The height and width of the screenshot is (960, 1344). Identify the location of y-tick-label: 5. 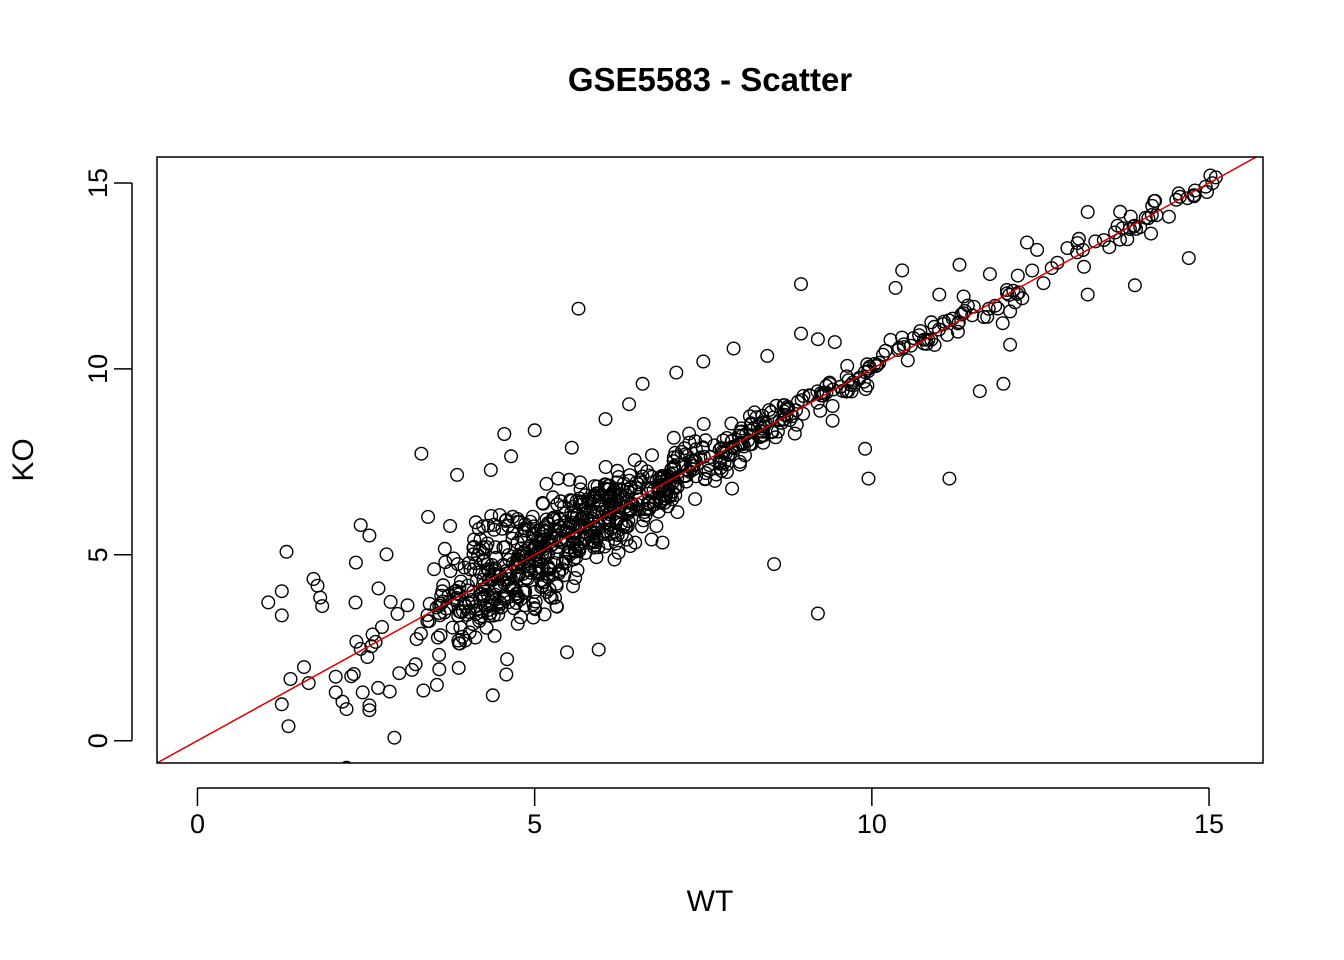
(98, 554).